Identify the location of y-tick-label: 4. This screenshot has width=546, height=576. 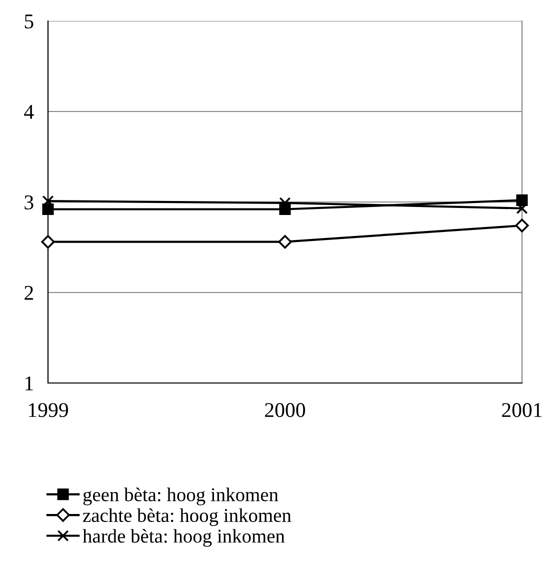
(29, 112).